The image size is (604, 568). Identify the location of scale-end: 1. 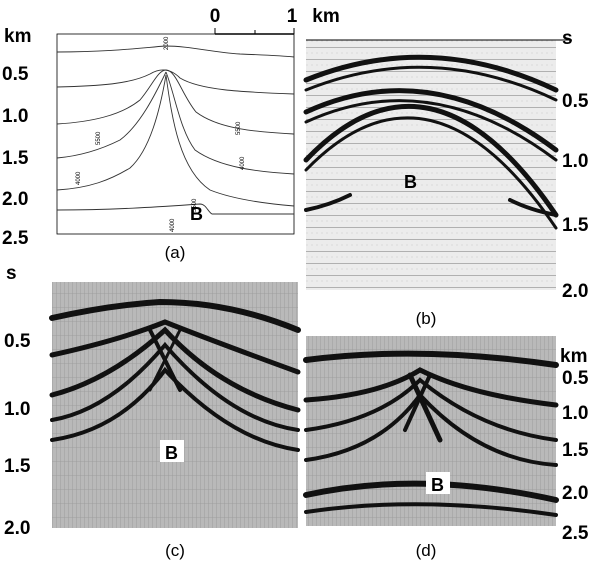
(292, 16).